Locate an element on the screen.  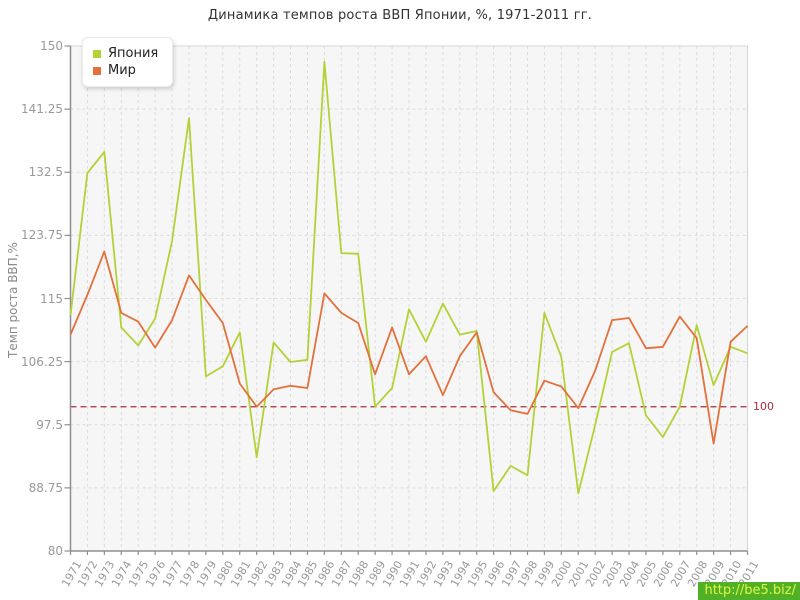
legend-item-world: Мир is located at coordinates (125, 70).